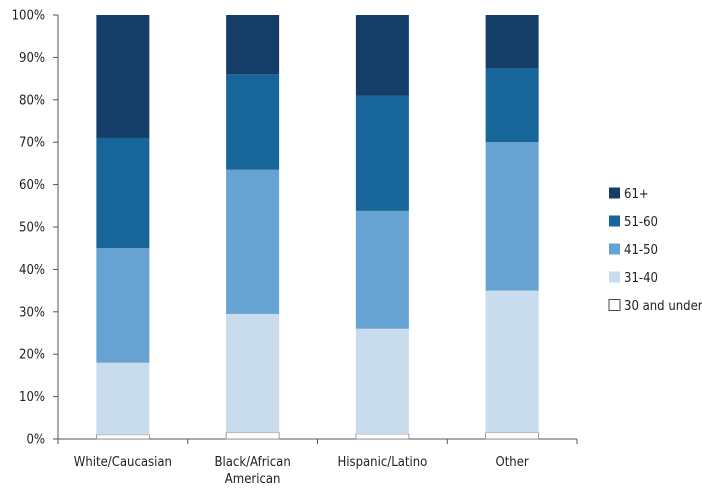 This screenshot has height=491, width=702. Describe the element at coordinates (382, 381) in the screenshot. I see `bar-segment-31-40-hispanic-latino` at that location.